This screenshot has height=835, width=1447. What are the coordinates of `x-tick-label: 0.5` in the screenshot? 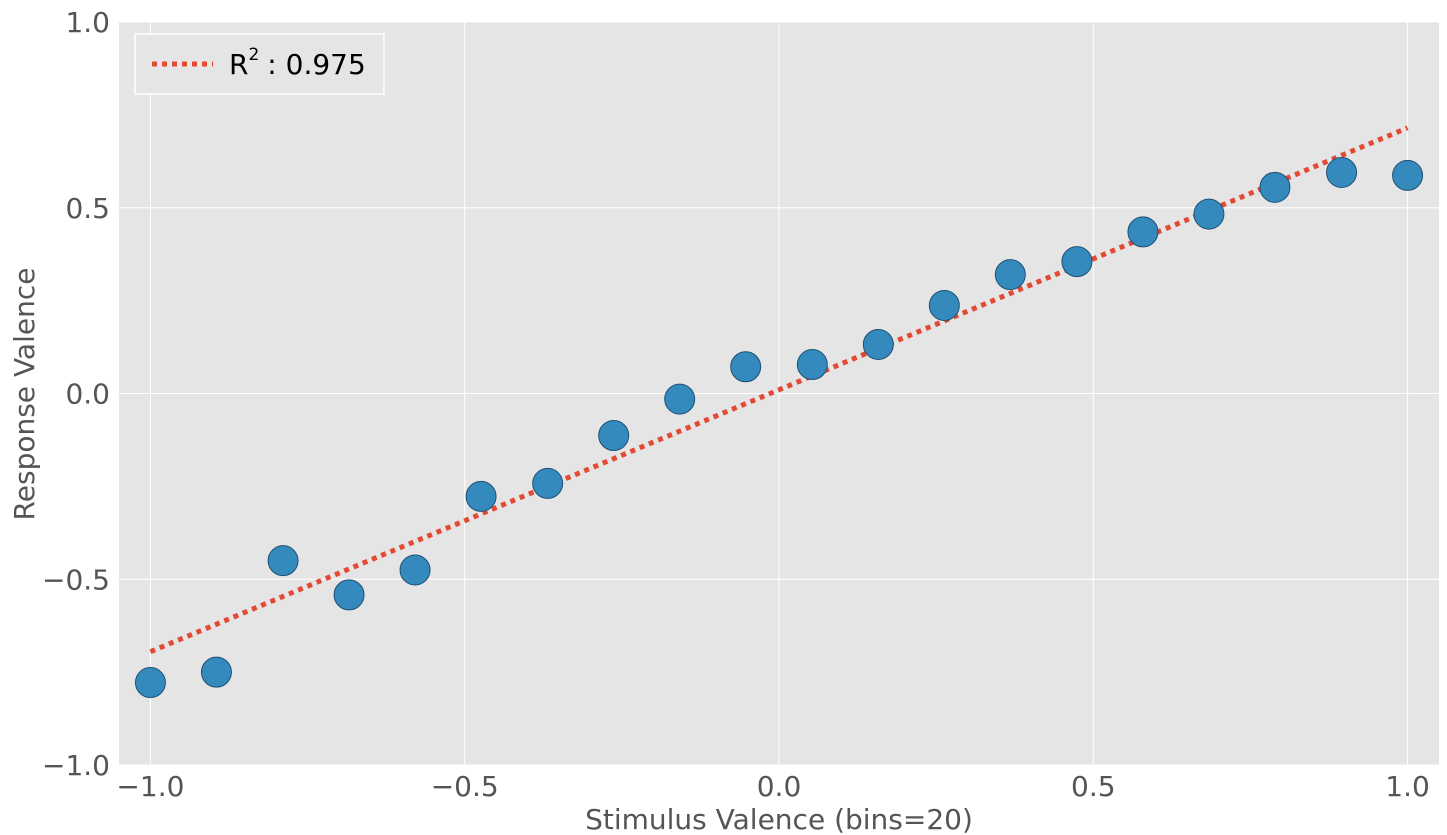 It's located at (1093, 786).